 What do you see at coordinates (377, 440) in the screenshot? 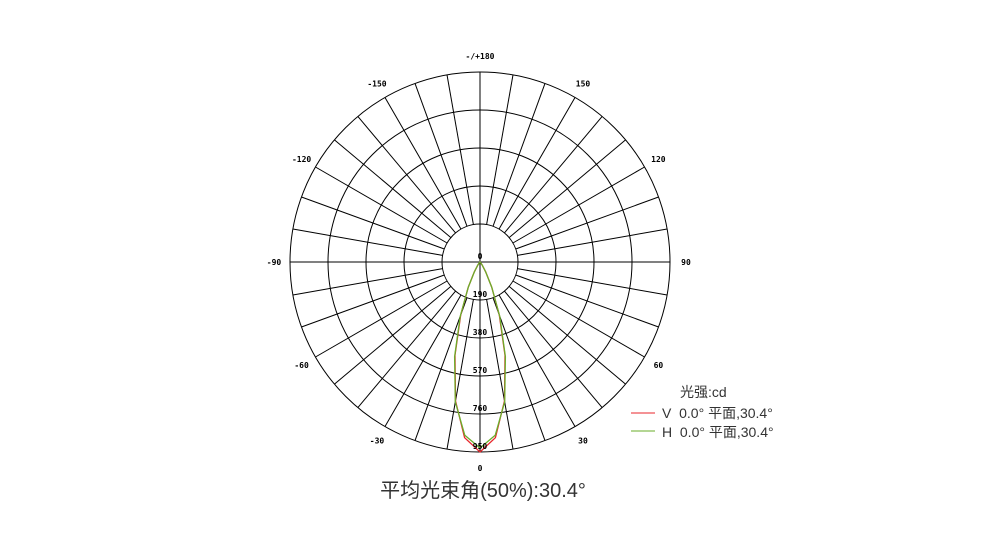
I see `angle-tick-label: -30` at bounding box center [377, 440].